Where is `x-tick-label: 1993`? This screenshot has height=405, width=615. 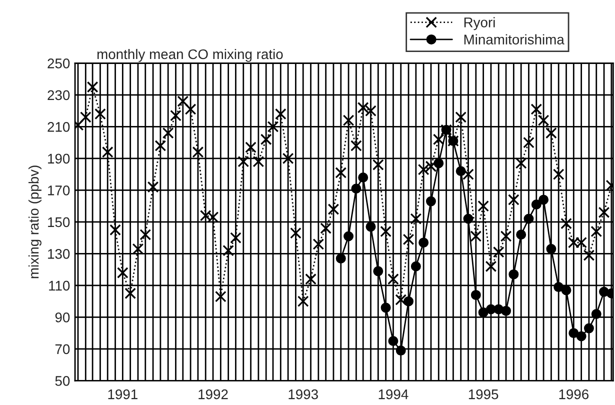 x-tick-label: 1993 is located at coordinates (303, 394).